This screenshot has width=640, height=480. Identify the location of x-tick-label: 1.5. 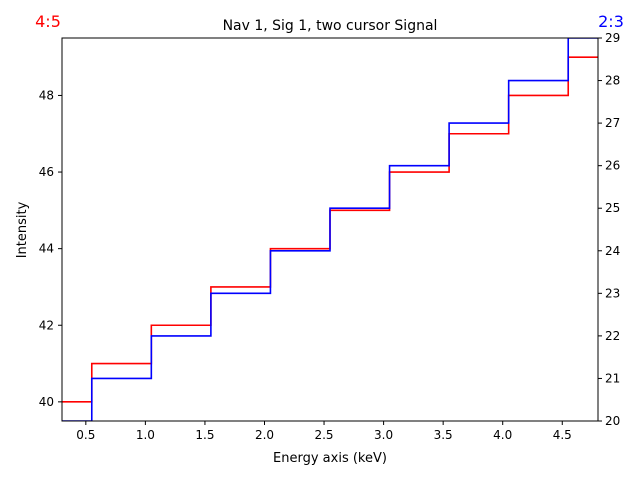
(204, 435).